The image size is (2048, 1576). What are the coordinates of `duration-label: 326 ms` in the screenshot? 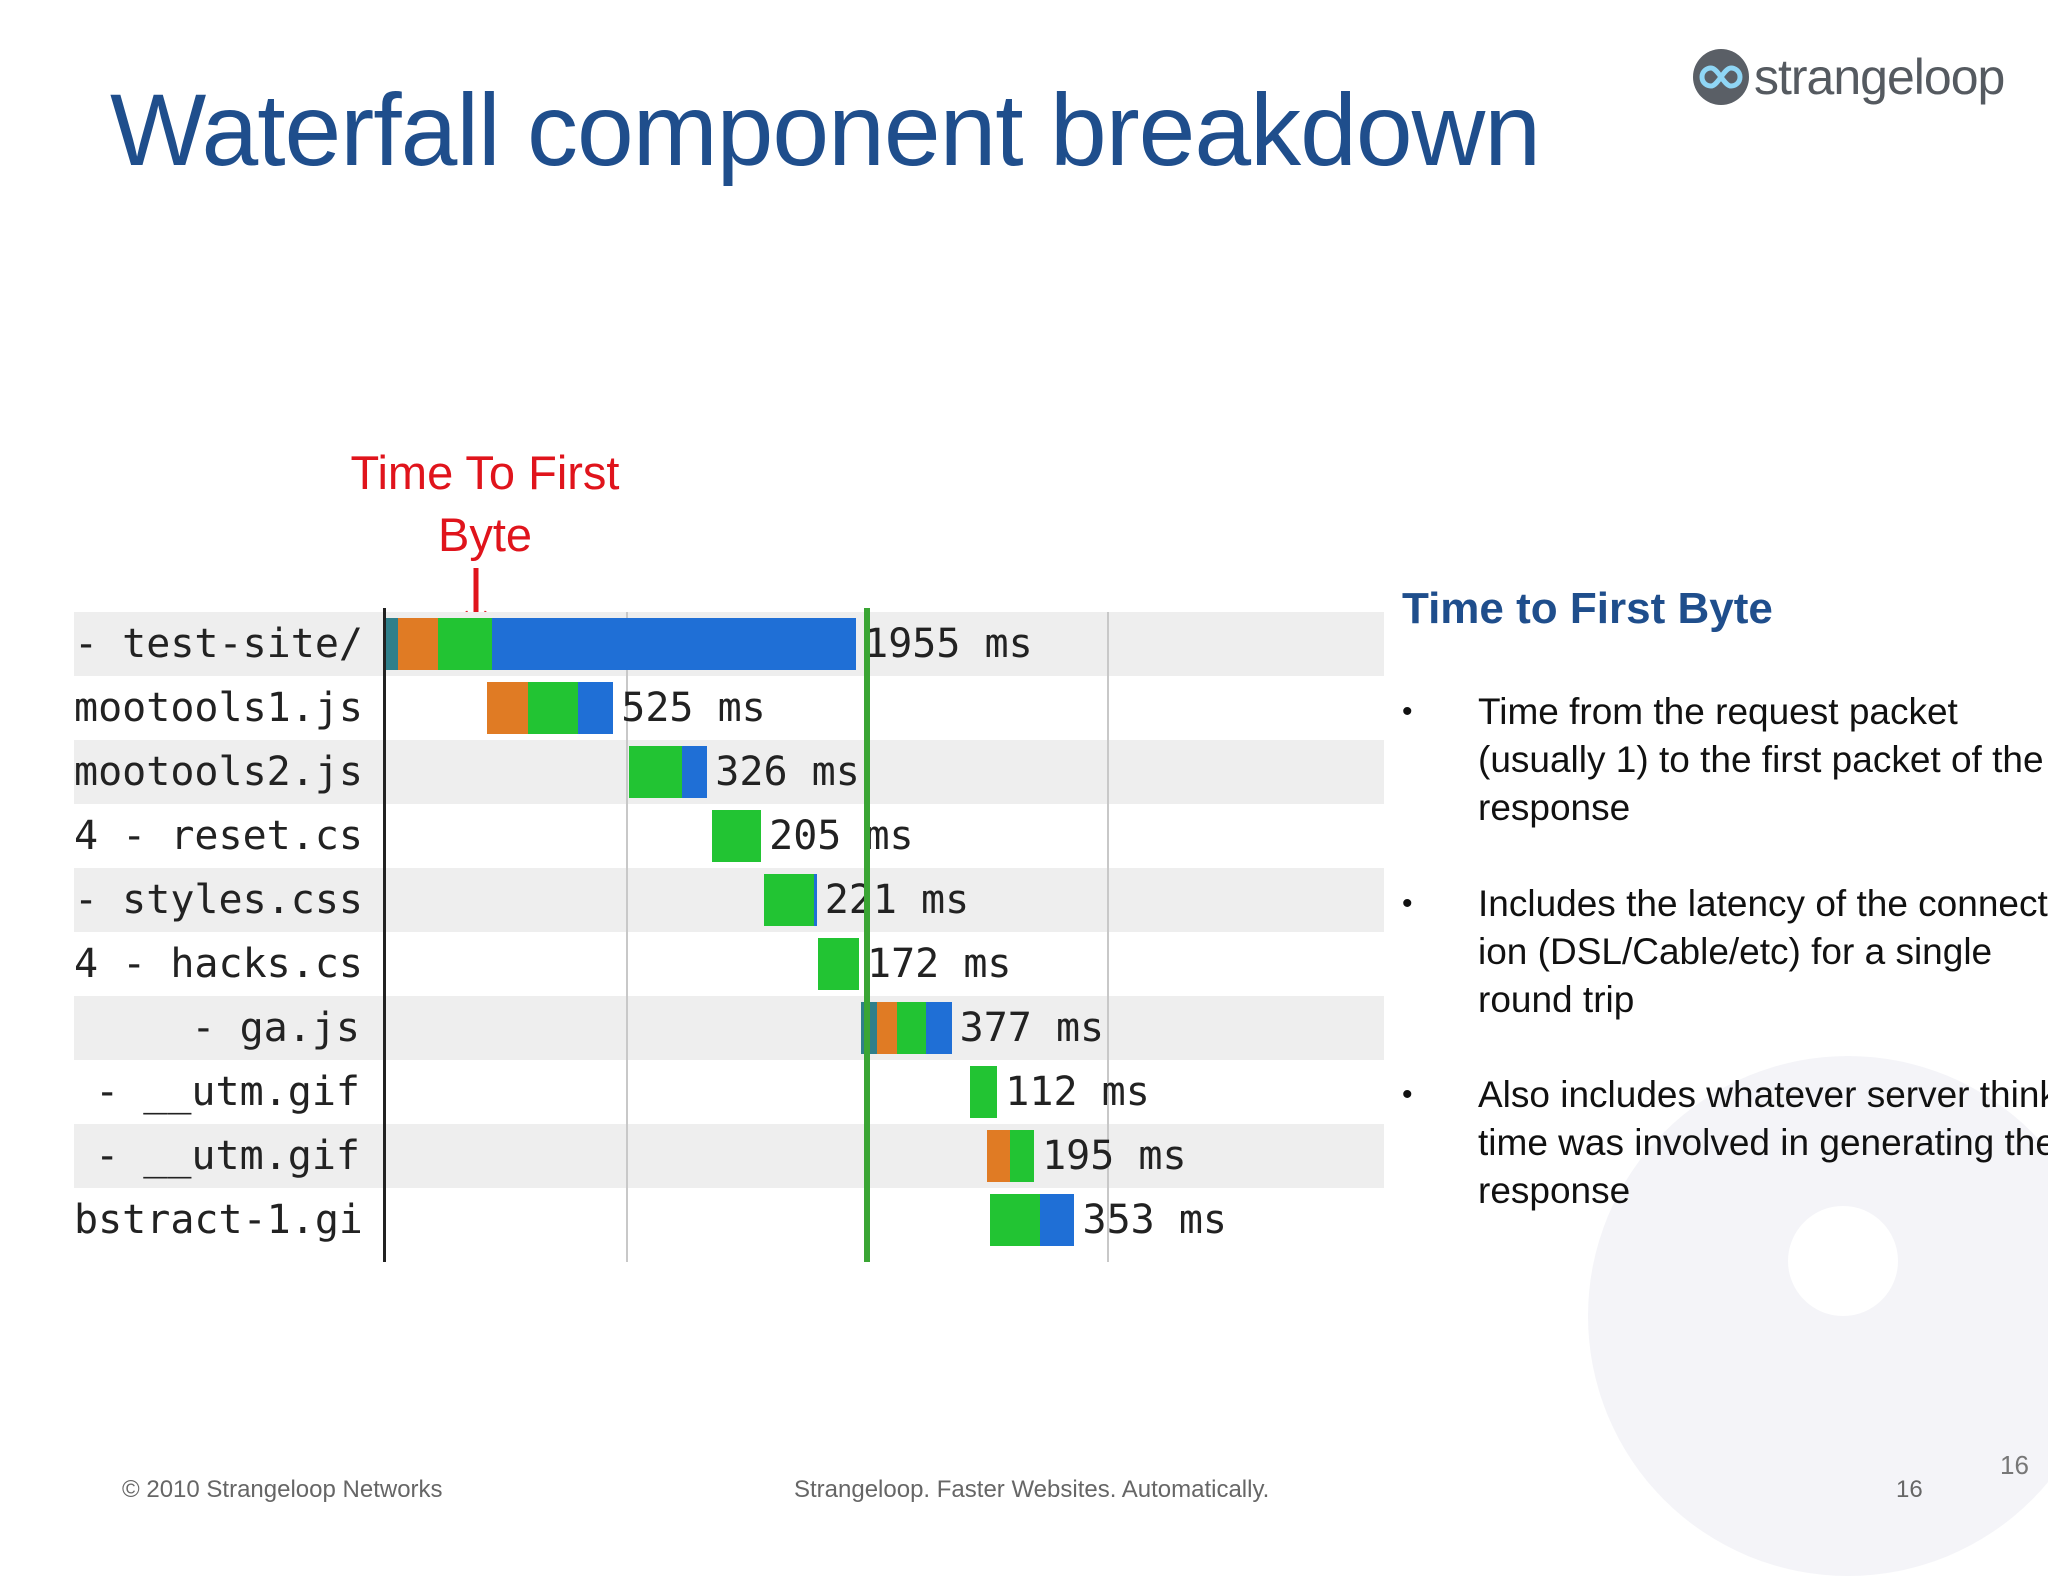 It's located at (787, 772).